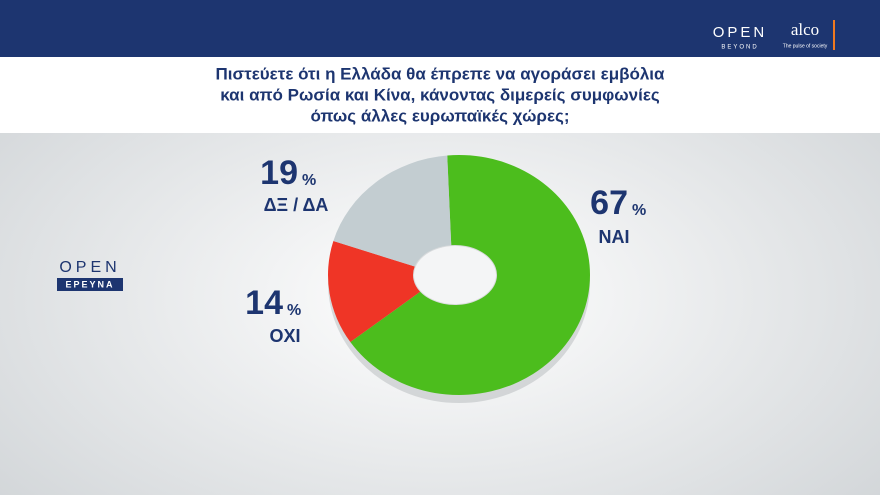 The height and width of the screenshot is (500, 880). What do you see at coordinates (296, 205) in the screenshot?
I see `category-label: ΔΞ / ΔΑ` at bounding box center [296, 205].